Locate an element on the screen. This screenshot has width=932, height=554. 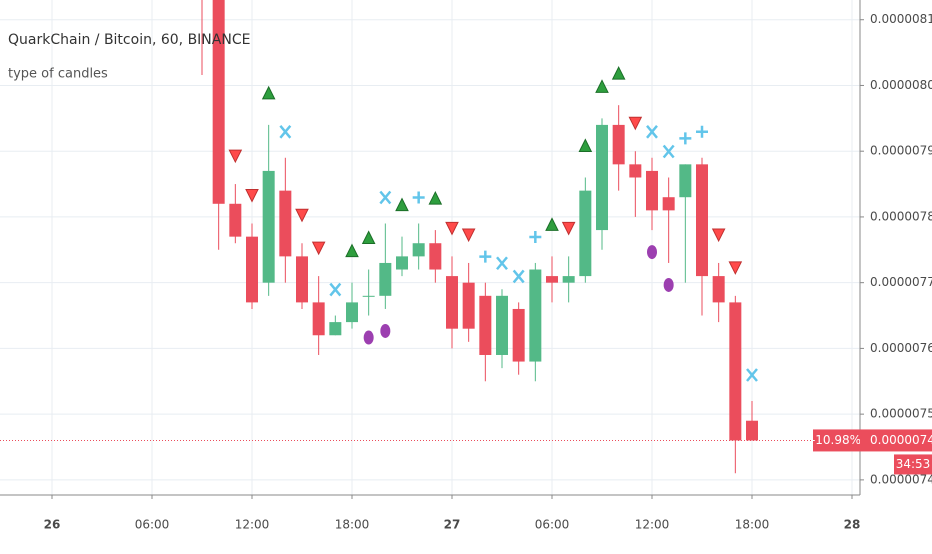
x-tick-label: 26 is located at coordinates (52, 525).